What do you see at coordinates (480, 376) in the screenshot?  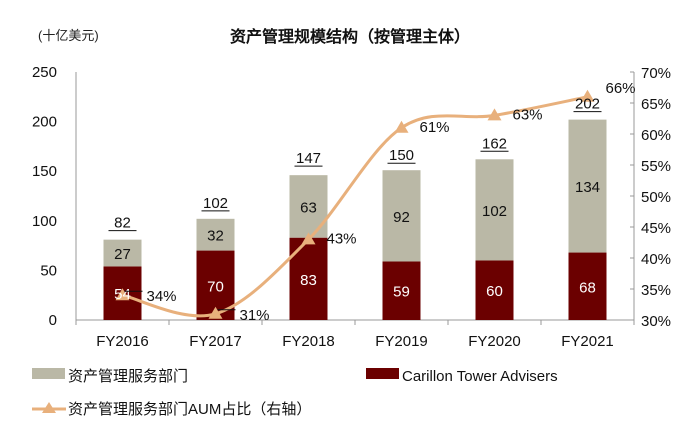 I see `legend-label-carillon: Carillon Tower Advisers` at bounding box center [480, 376].